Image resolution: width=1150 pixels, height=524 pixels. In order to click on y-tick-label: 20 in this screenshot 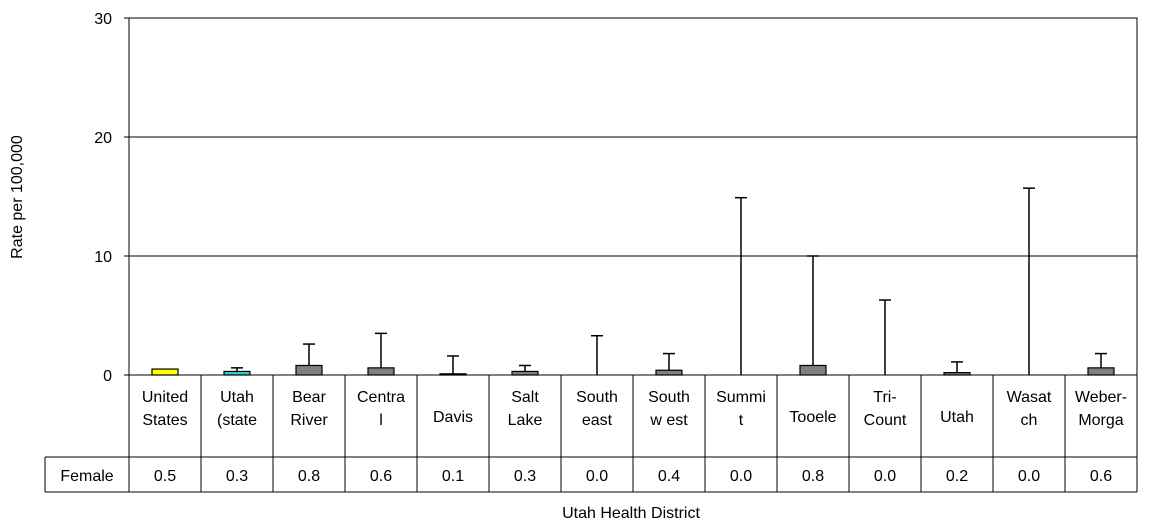, I will do `click(103, 138)`.